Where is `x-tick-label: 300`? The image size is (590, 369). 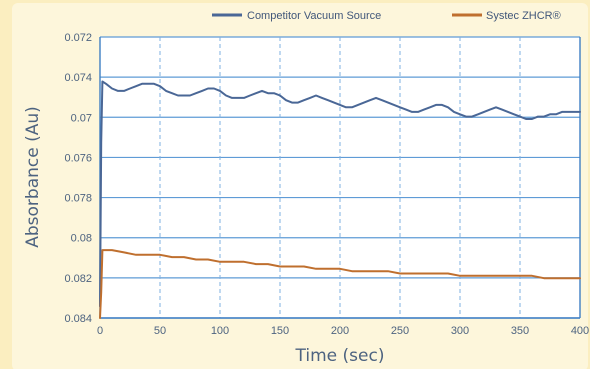
x-tick-label: 300 is located at coordinates (460, 331).